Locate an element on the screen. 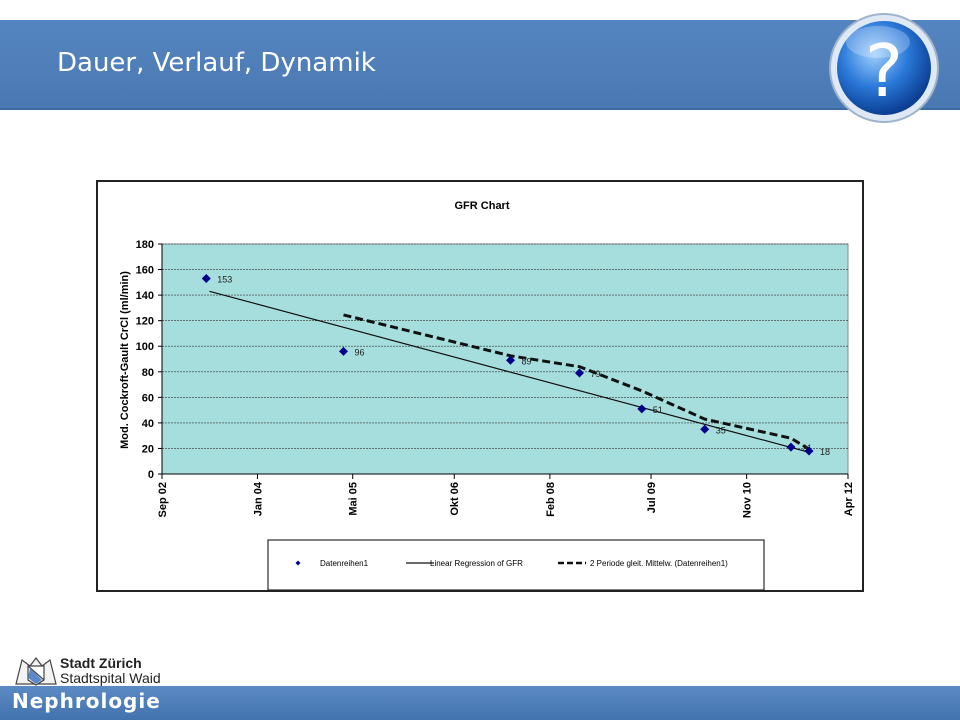 The image size is (960, 720). x-tick-label: Okt 06 is located at coordinates (455, 499).